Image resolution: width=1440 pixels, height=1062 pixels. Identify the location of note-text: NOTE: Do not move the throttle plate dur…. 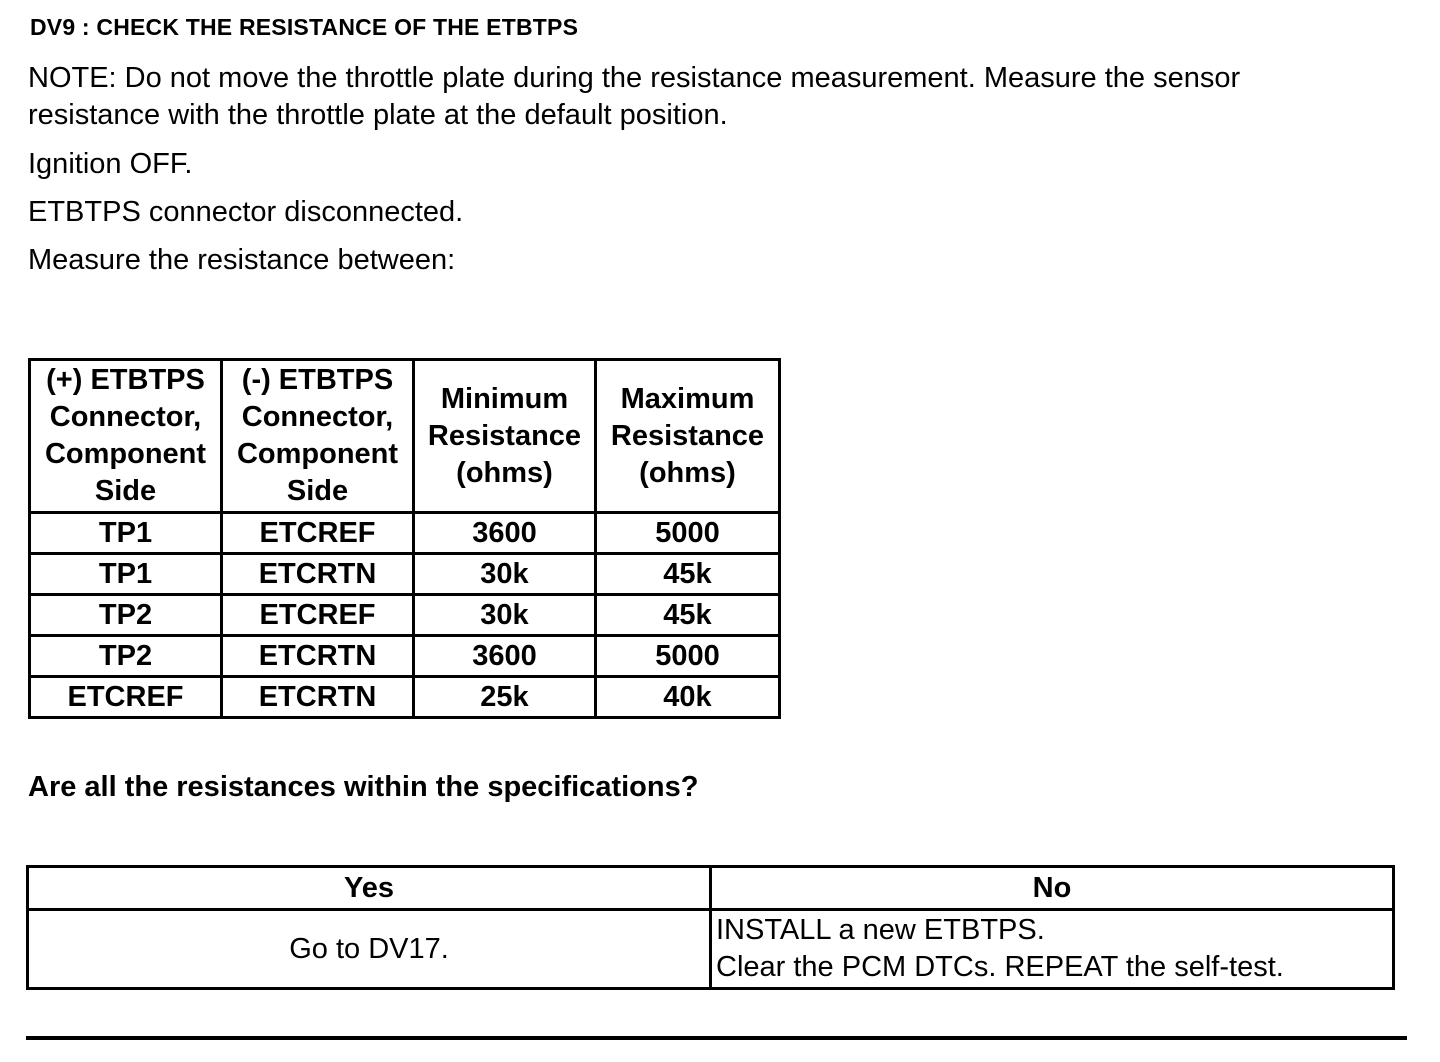
(634, 96).